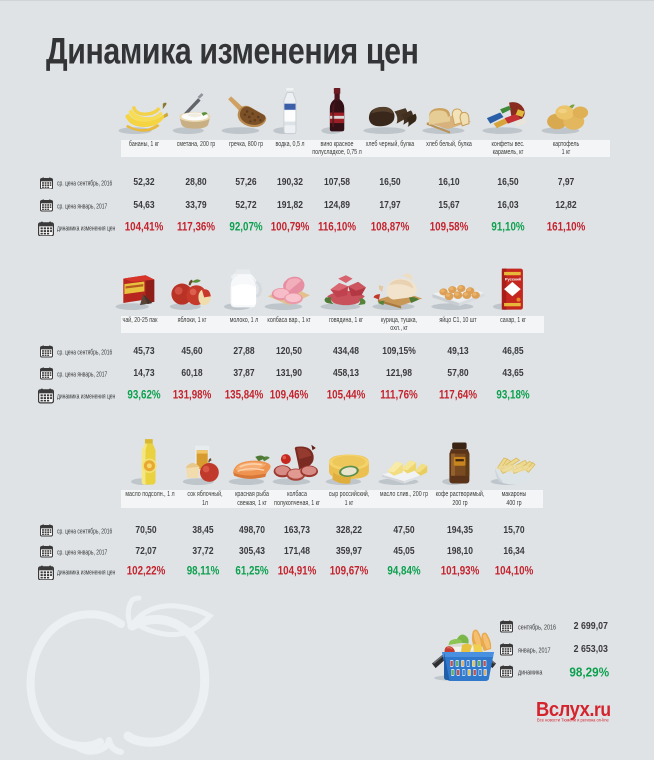 The image size is (654, 760). Describe the element at coordinates (513, 278) in the screenshot. I see `svg-text: Русский` at that location.